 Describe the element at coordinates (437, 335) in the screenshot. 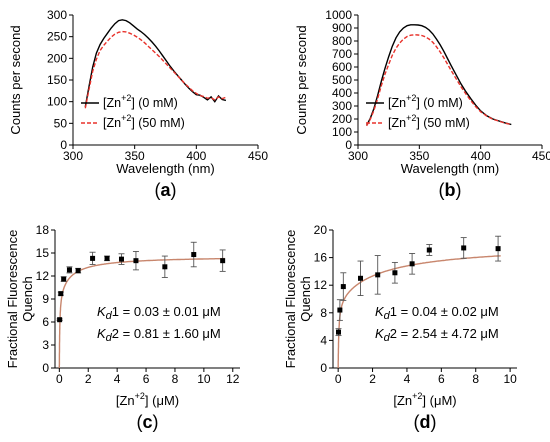

I see `kd-annotation-2: Kd2 = 2.54 ± 4.72 μM` at that location.